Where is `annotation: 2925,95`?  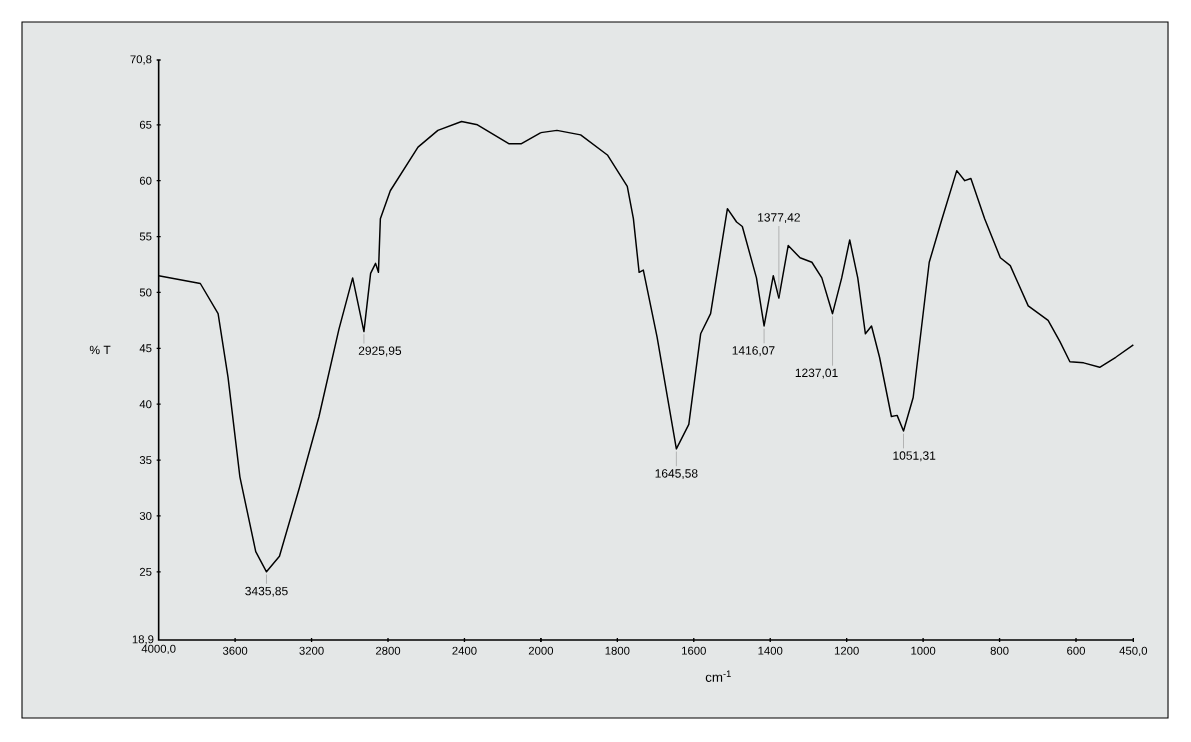
annotation: 2925,95 is located at coordinates (380, 351).